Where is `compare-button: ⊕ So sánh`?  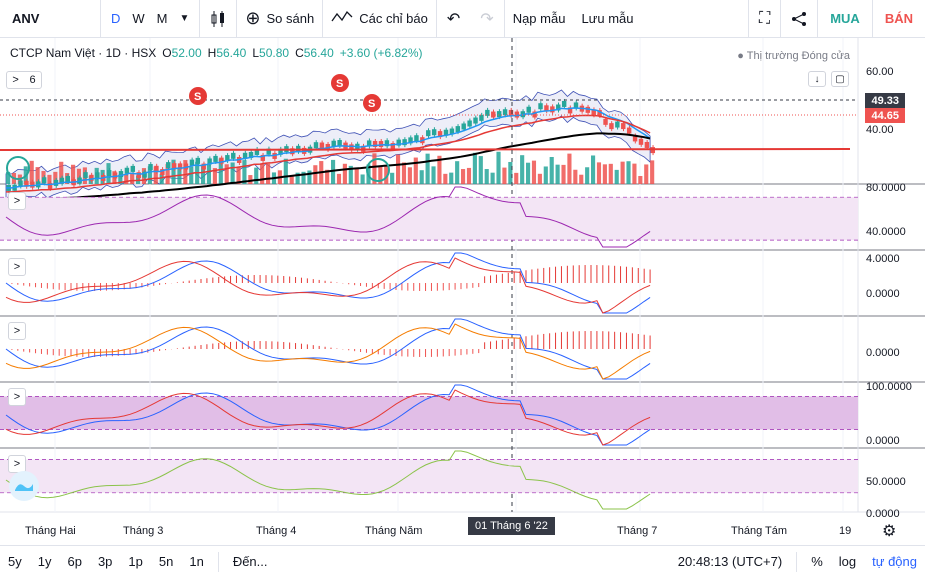
compare-button: ⊕ So sánh is located at coordinates (279, 19).